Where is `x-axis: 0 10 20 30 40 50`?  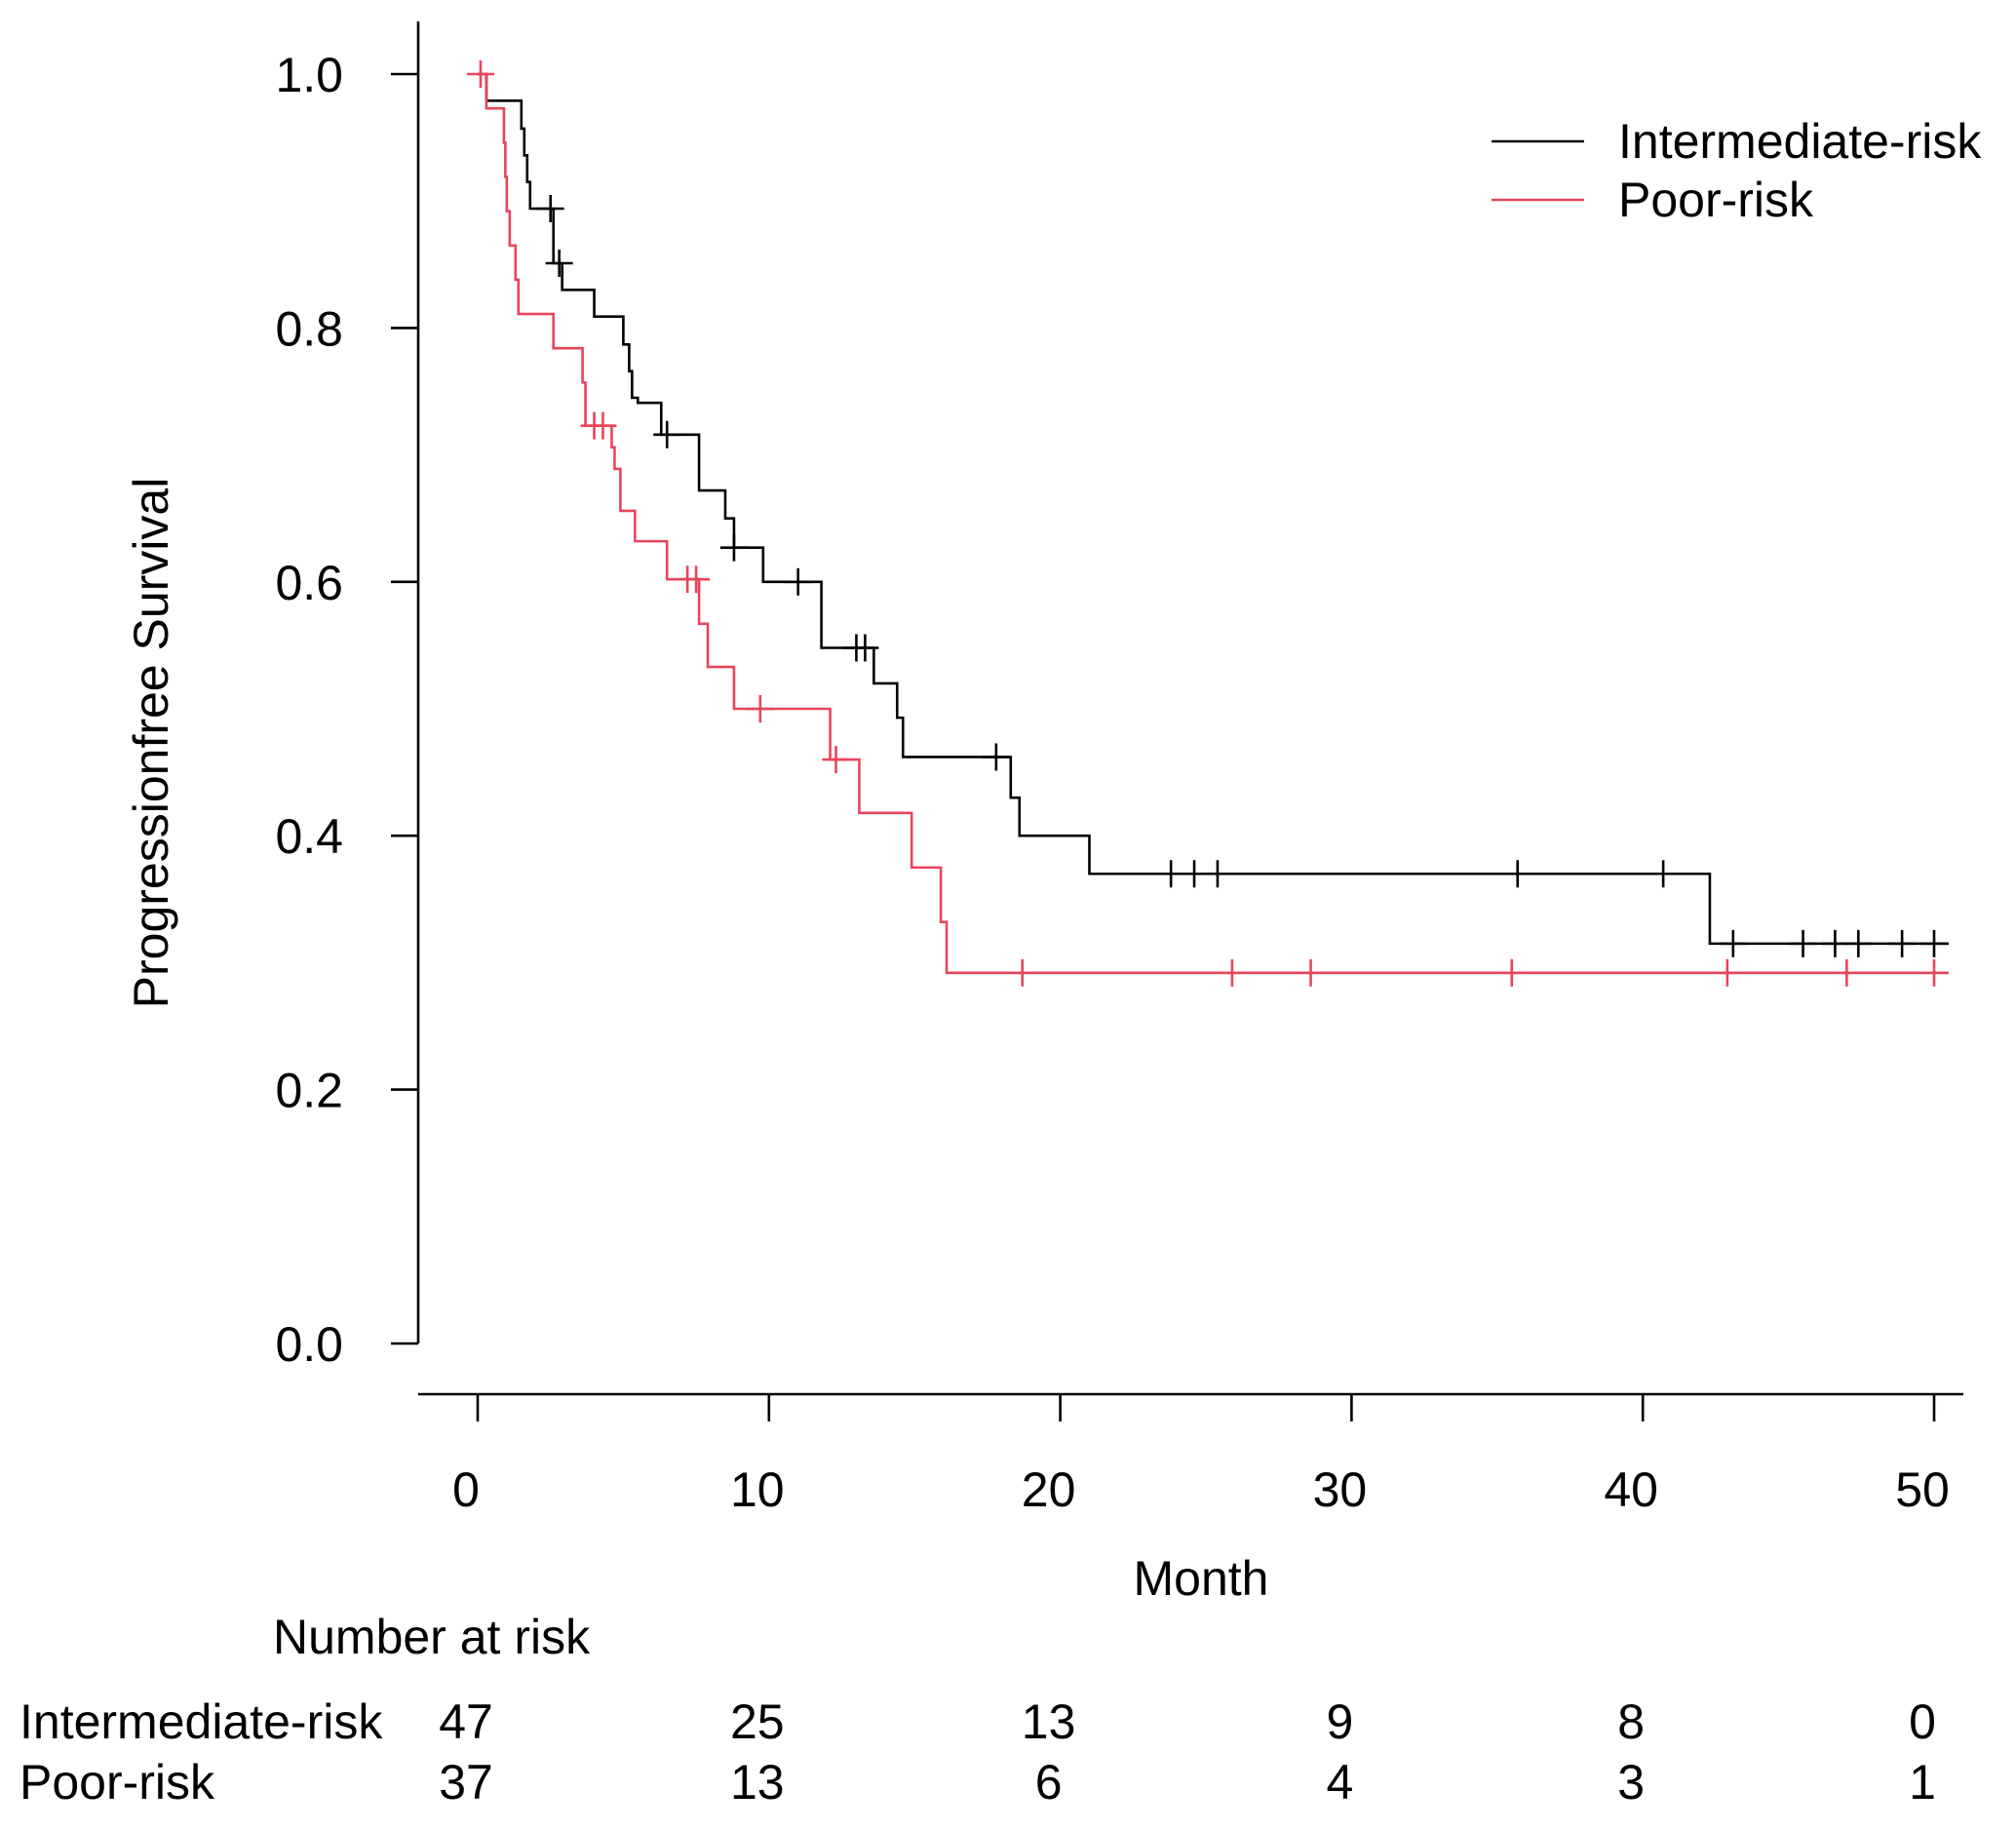 x-axis: 0 10 20 30 40 50 is located at coordinates (1190, 1454).